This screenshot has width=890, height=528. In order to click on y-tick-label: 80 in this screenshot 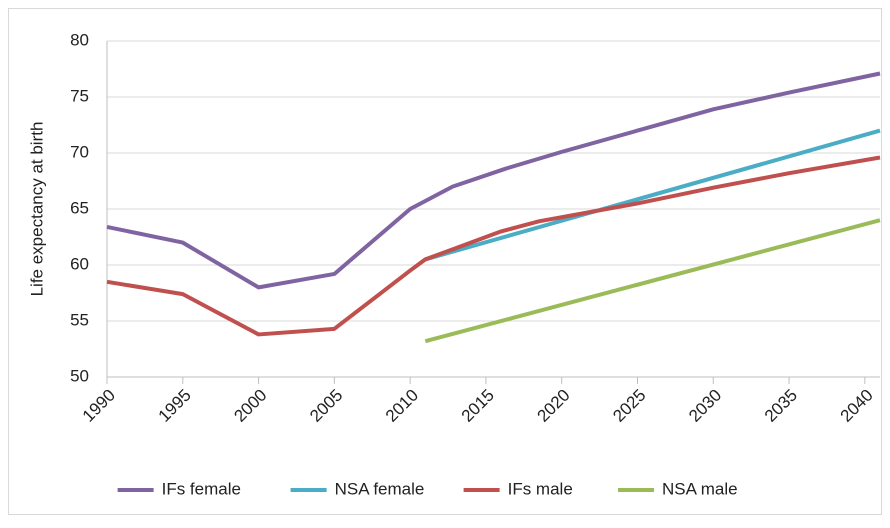, I will do `click(79, 39)`.